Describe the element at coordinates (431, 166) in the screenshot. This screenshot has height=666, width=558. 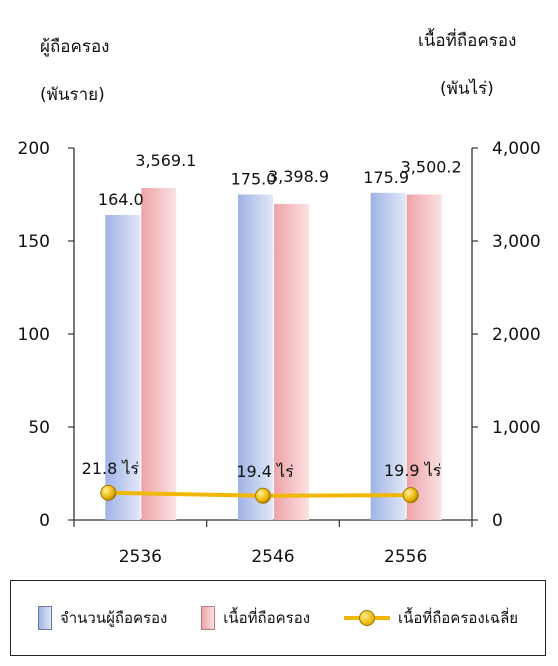
I see `data-label-area: 3,500.2` at that location.